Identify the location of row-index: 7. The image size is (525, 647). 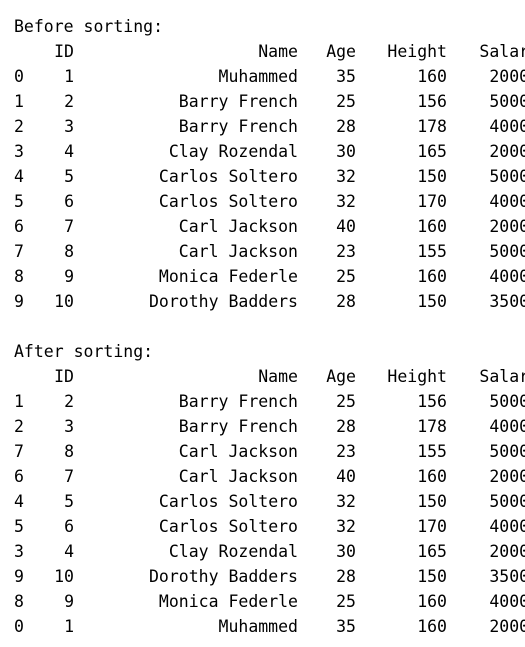
(19, 451).